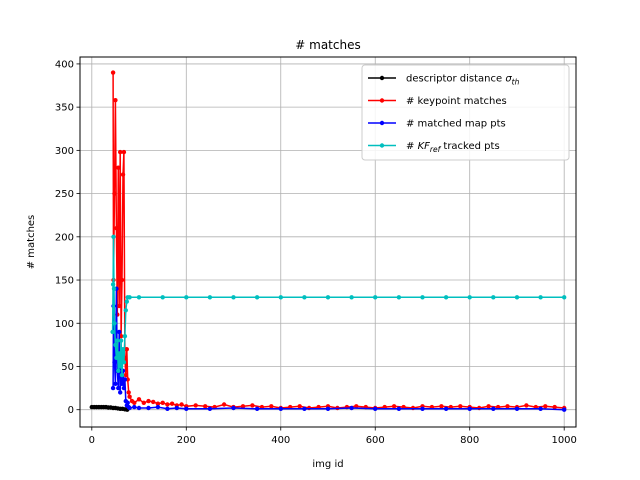  What do you see at coordinates (71, 410) in the screenshot?
I see `y-tick-label: 0` at bounding box center [71, 410].